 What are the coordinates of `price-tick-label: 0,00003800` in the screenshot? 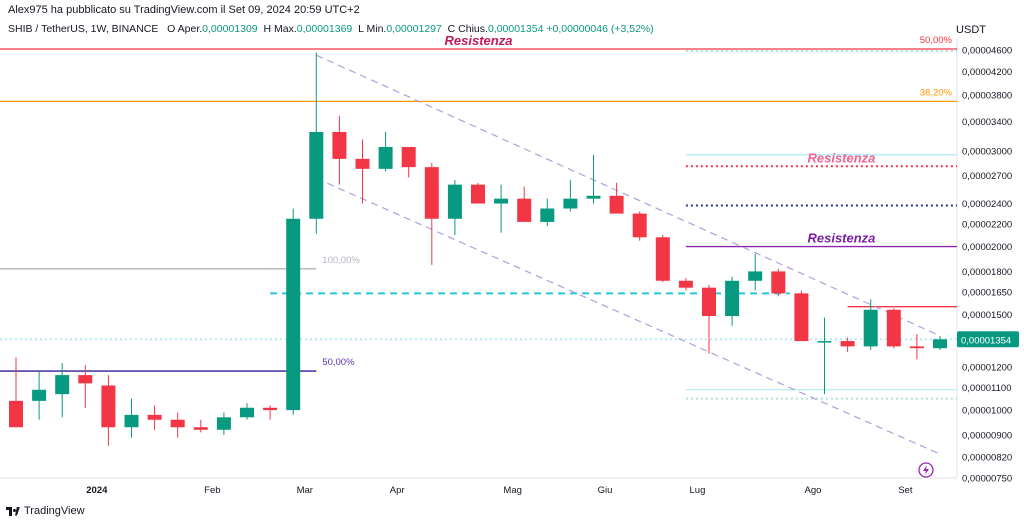 It's located at (987, 96).